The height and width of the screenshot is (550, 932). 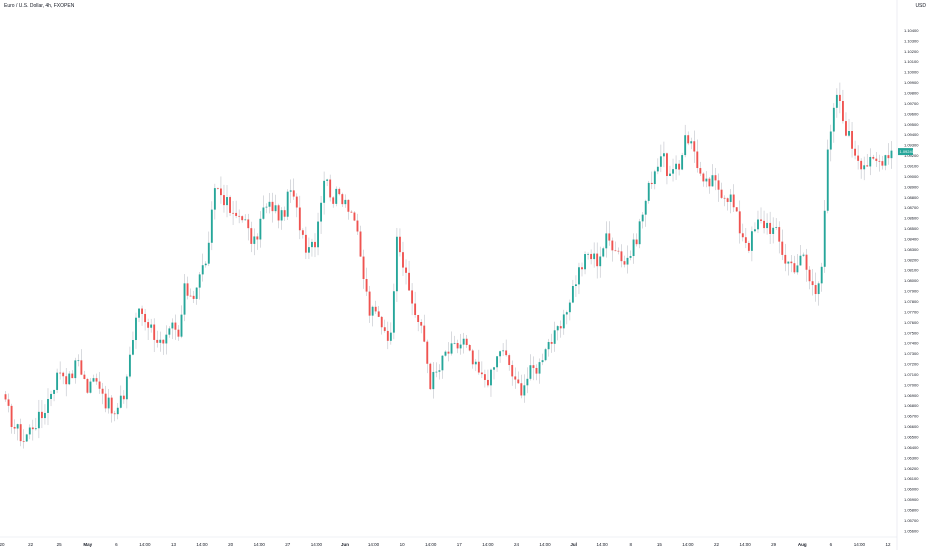 What do you see at coordinates (911, 51) in the screenshot?
I see `price-tick-label: 1.10200` at bounding box center [911, 51].